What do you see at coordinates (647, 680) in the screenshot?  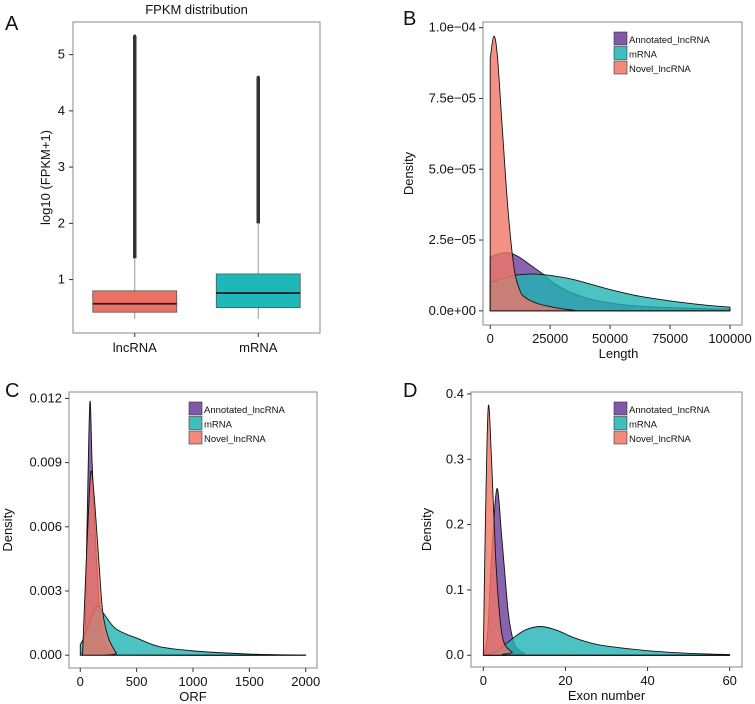 I see `x-tick-label: 40` at bounding box center [647, 680].